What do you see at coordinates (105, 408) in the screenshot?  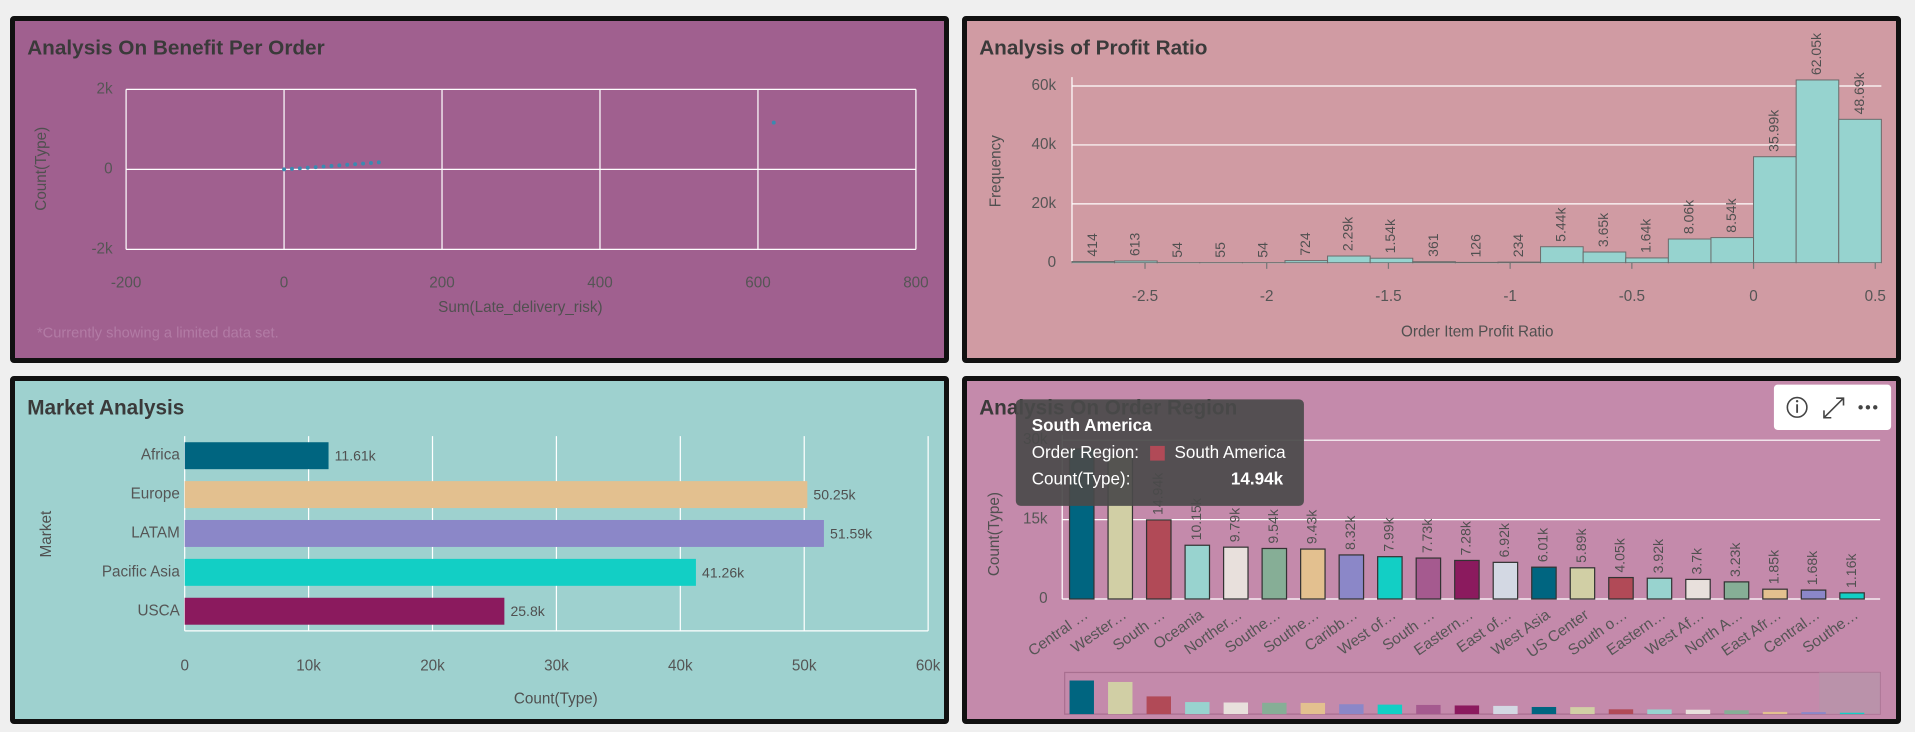 I see `chart-title: Market Analysis` at bounding box center [105, 408].